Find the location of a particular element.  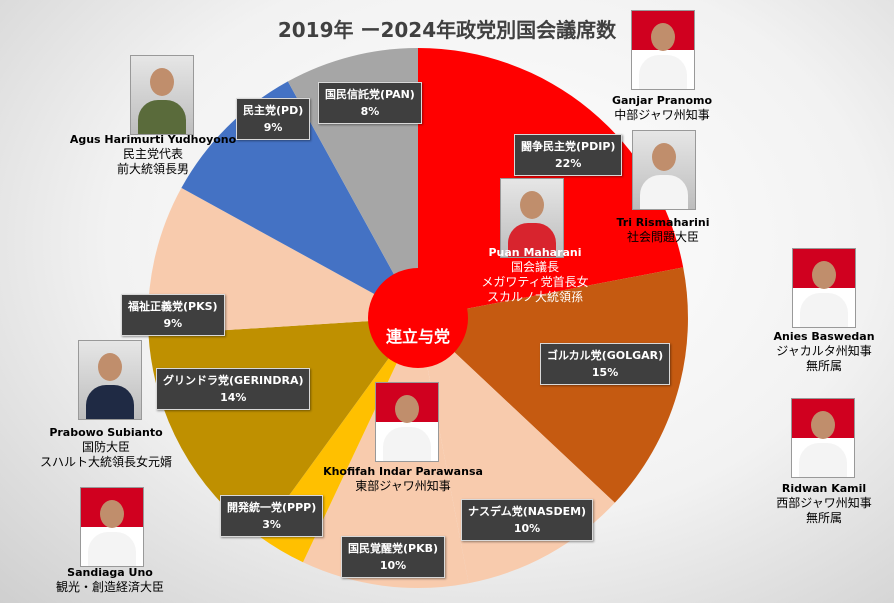

slice-label-pks: 福祉正義党(PKS) 9% is located at coordinates (173, 315).